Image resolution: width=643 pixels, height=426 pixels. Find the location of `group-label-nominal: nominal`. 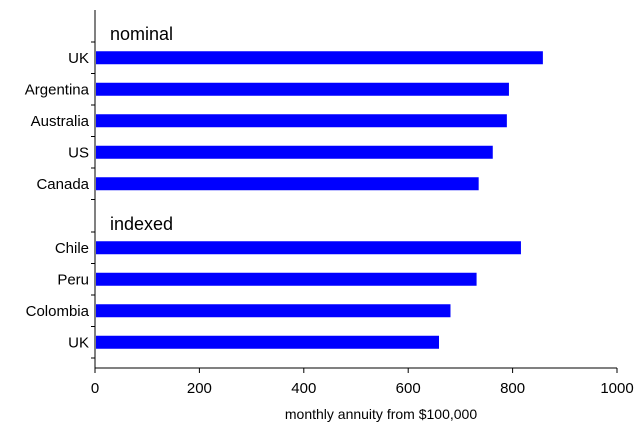

group-label-nominal: nominal is located at coordinates (141, 34).